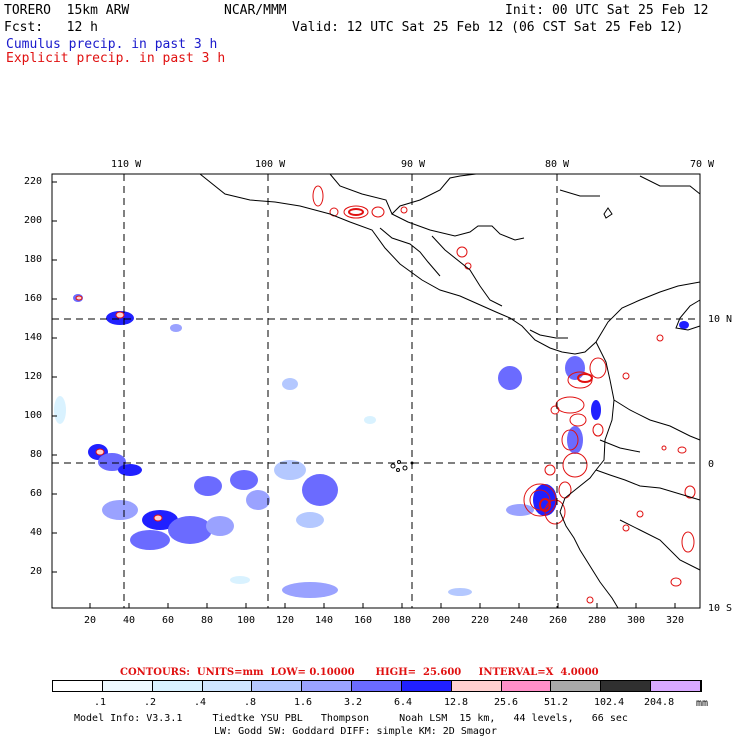  What do you see at coordinates (285, 620) in the screenshot?
I see `x-tick-label: 120` at bounding box center [285, 620].